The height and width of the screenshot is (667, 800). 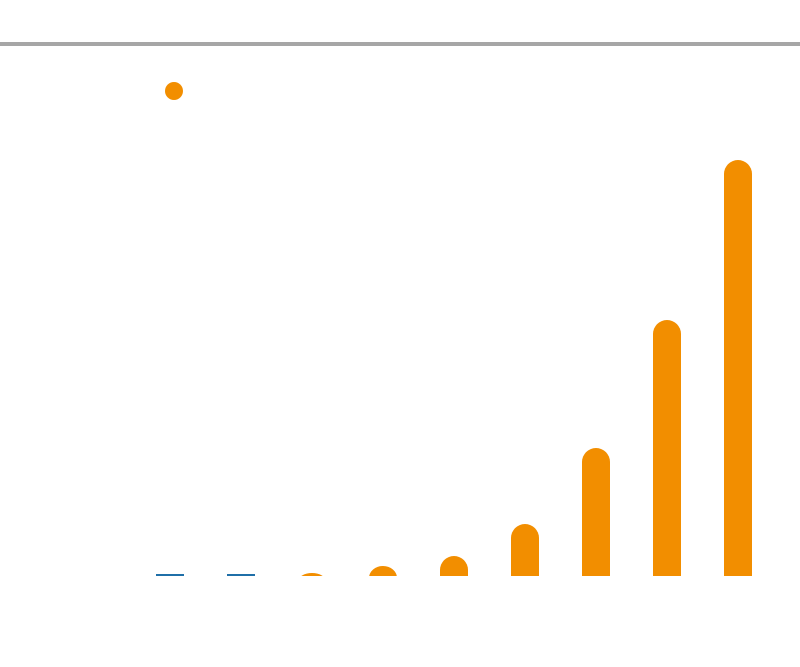 What do you see at coordinates (174, 91) in the screenshot?
I see `legend-marker` at bounding box center [174, 91].